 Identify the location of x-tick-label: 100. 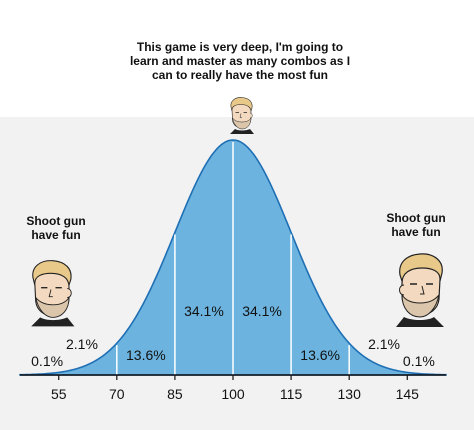
(233, 394).